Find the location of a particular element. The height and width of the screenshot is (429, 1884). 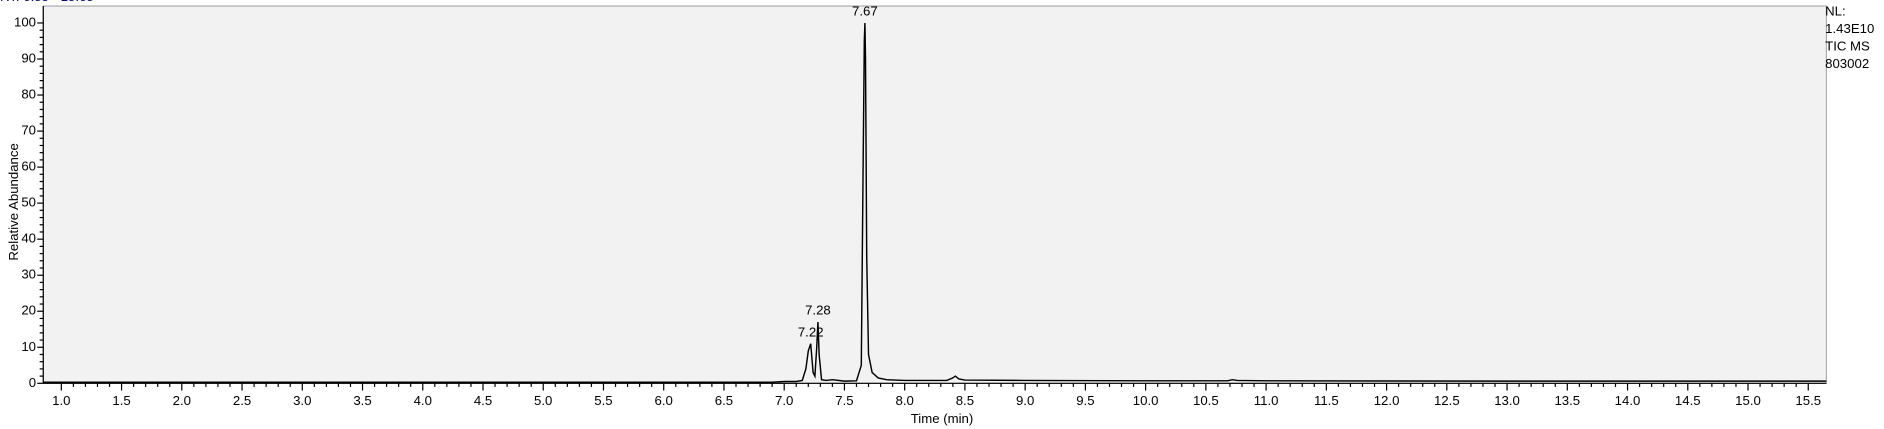

x-tick-label: 5.5 is located at coordinates (603, 400).